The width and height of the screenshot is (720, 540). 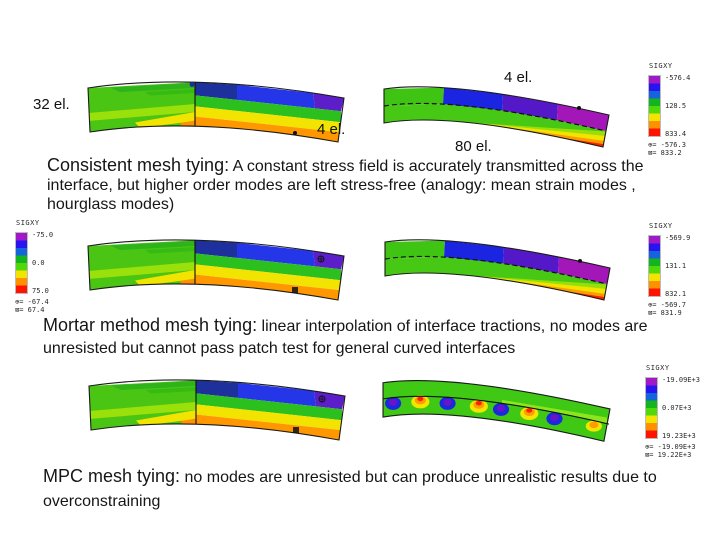 What do you see at coordinates (681, 380) in the screenshot?
I see `legend-tick-min: -19.09E+3` at bounding box center [681, 380].